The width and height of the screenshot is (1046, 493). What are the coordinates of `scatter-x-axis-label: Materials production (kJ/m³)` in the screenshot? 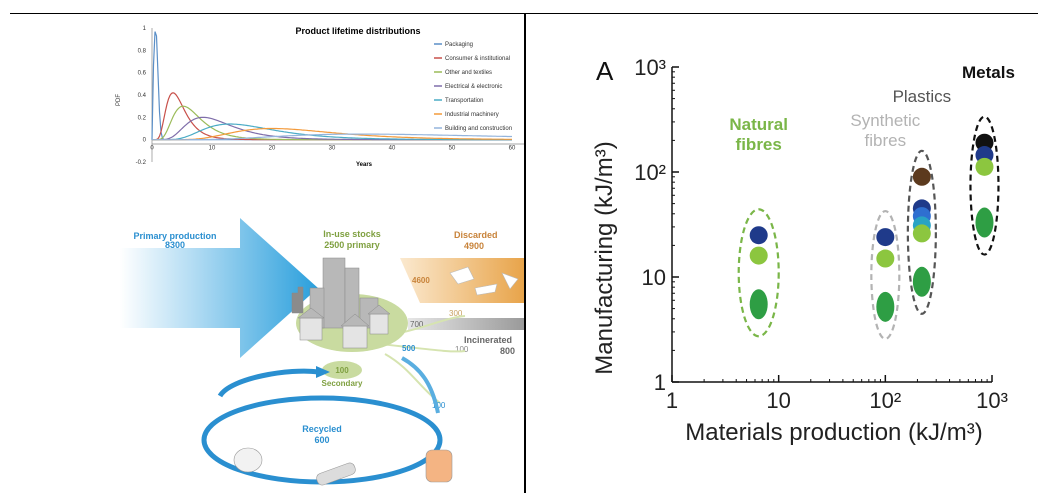 It's located at (833, 432).